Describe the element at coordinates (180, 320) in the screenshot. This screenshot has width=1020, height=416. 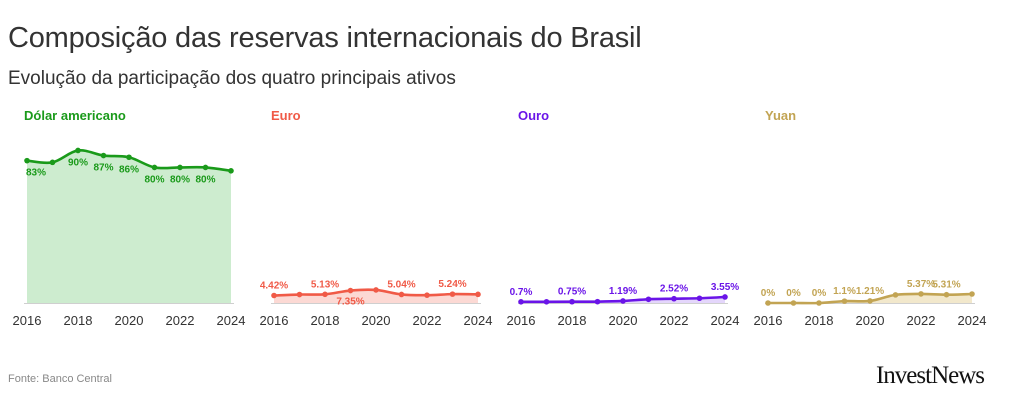
I see `tick-label-dolar-americano-2022: 2022` at that location.